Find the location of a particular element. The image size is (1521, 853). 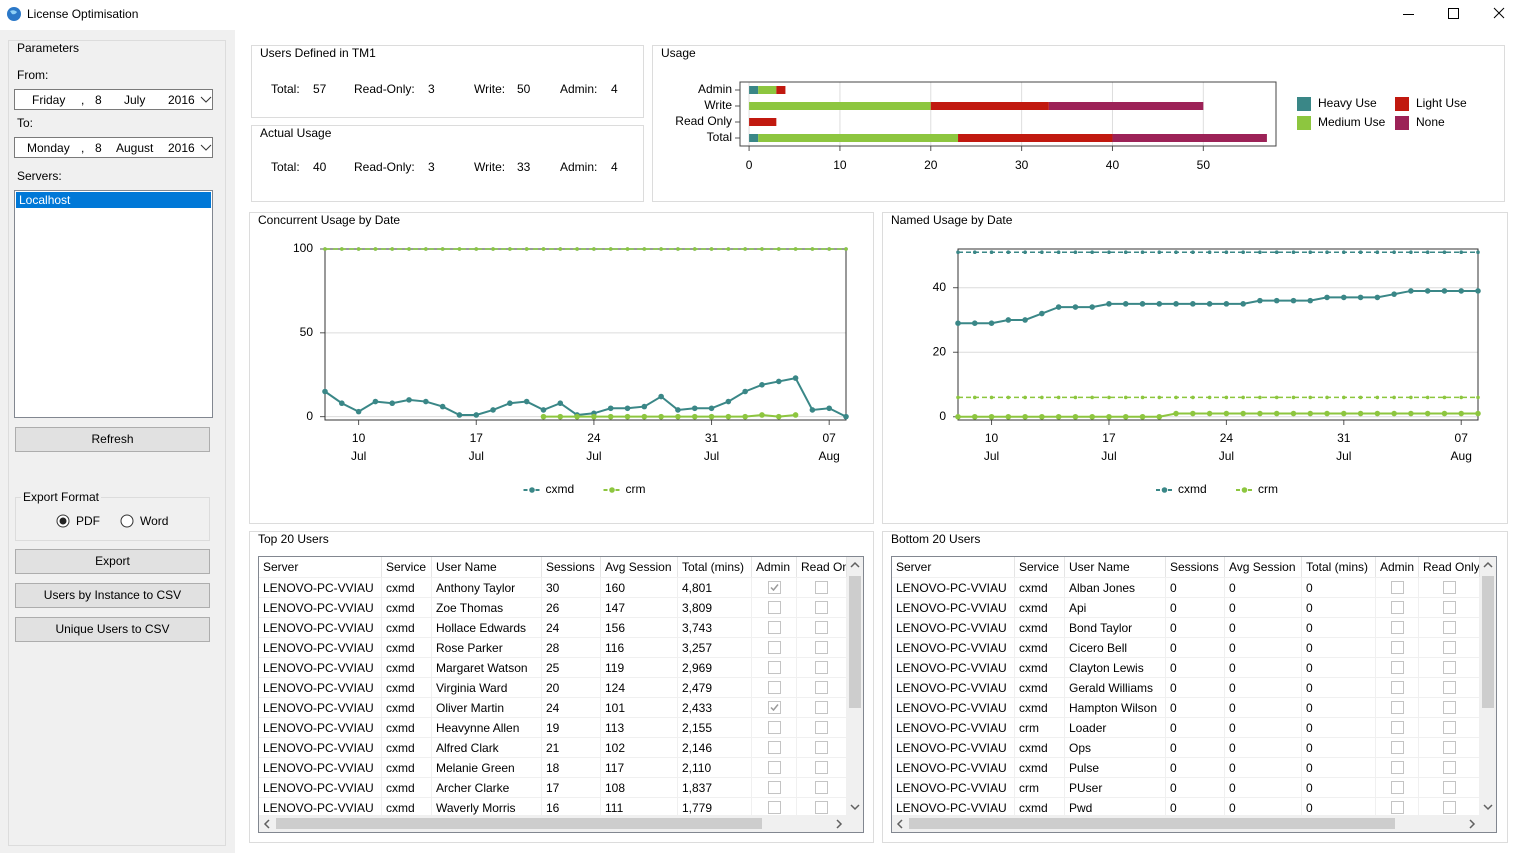

table-cell: 19 is located at coordinates (571, 727).